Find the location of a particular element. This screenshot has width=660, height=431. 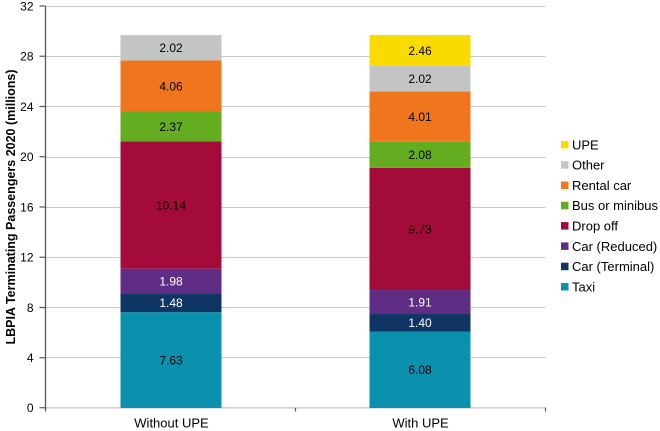

svg-text: 1.40 is located at coordinates (420, 323).